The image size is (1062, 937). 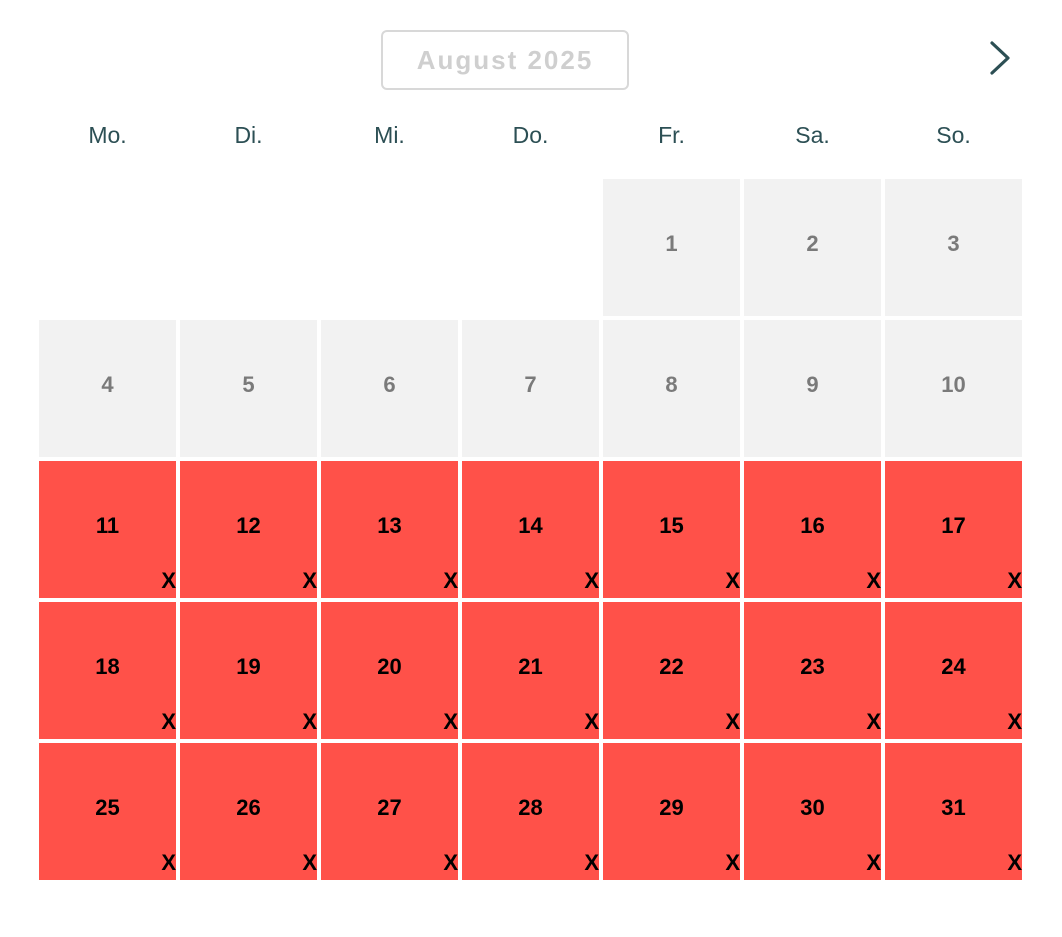 I want to click on month-label: August 2025, so click(x=505, y=60).